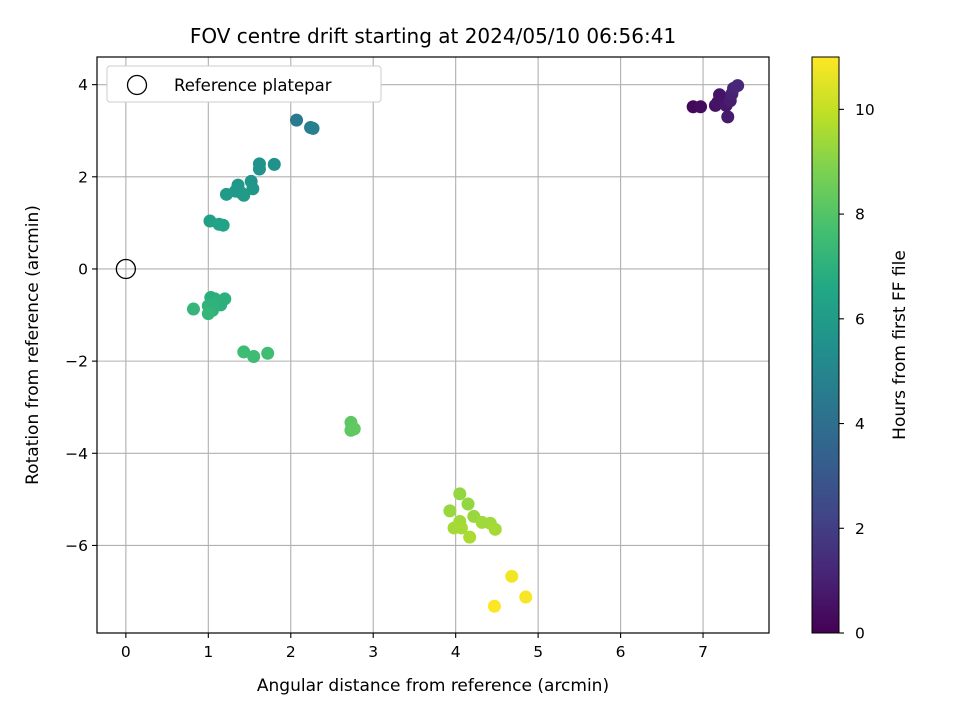  I want to click on colorbar-tick-label: 4, so click(860, 424).